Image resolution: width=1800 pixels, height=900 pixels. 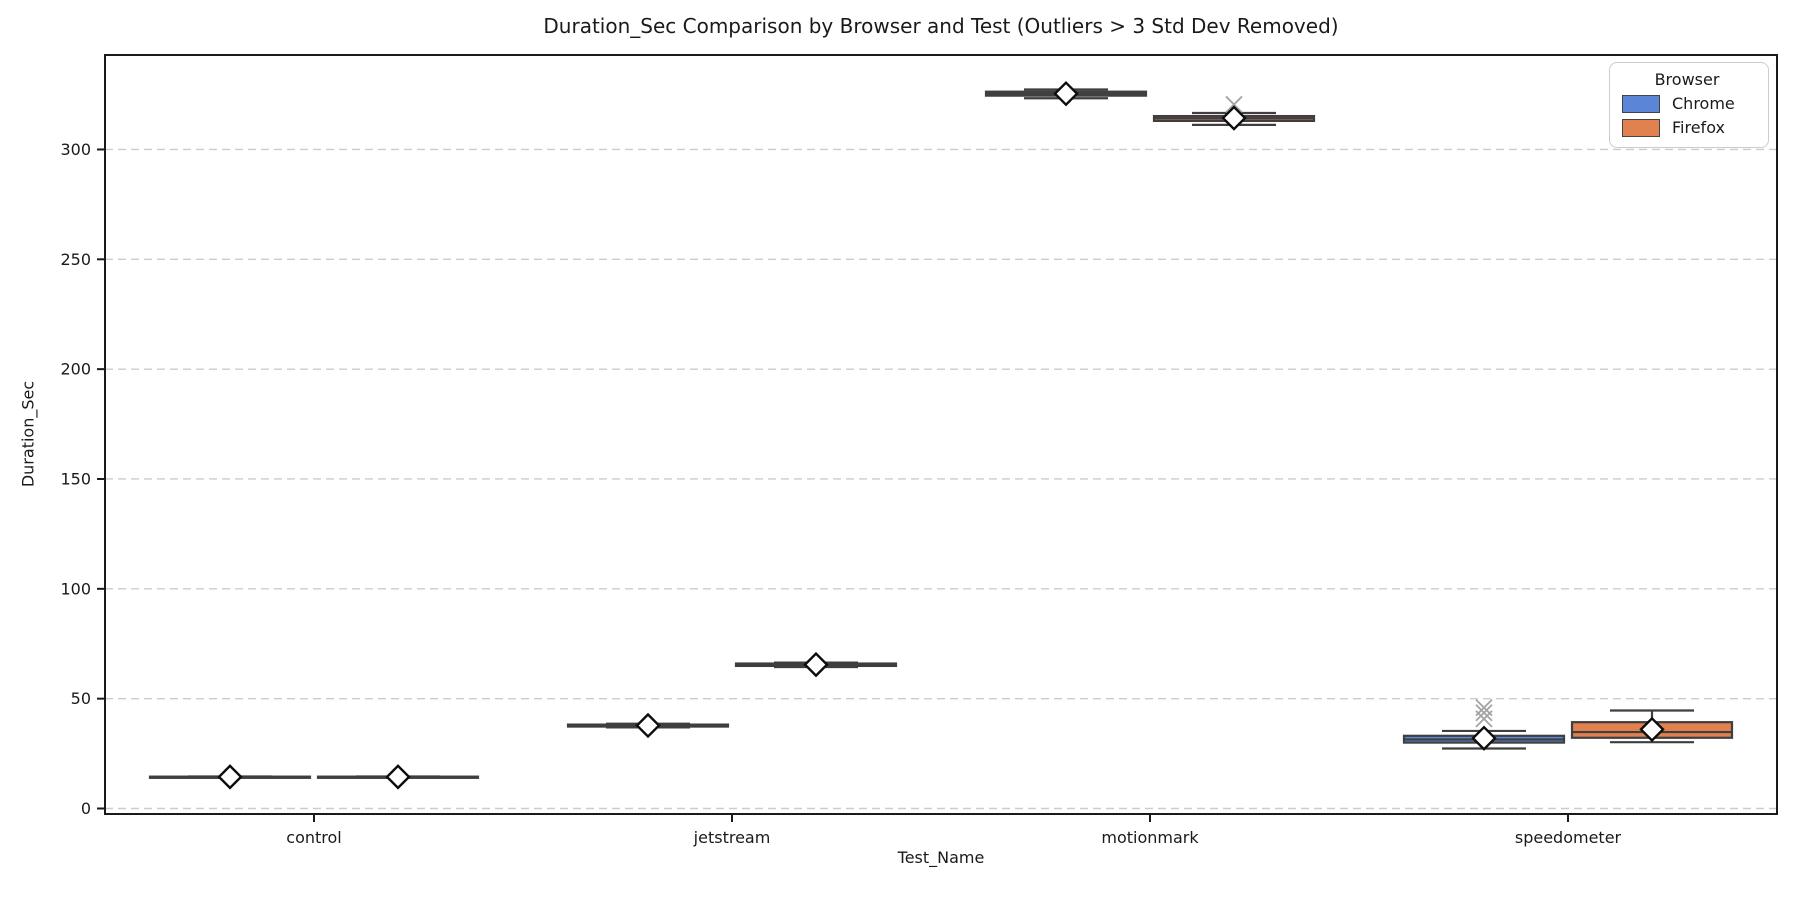 What do you see at coordinates (230, 777) in the screenshot?
I see `mean-diamond-chrome-control` at bounding box center [230, 777].